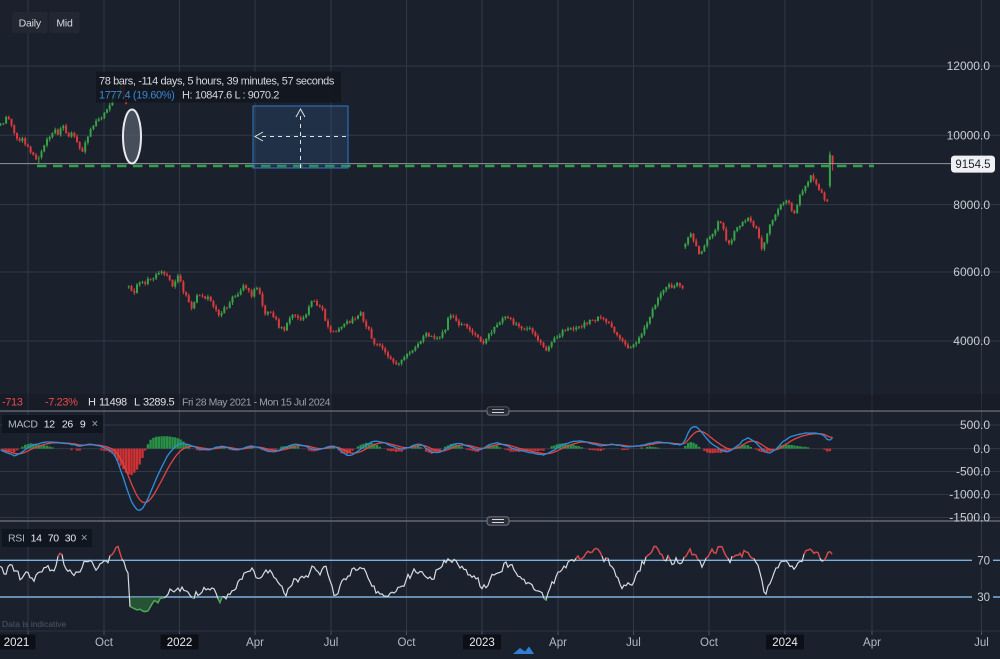  Describe the element at coordinates (136, 96) in the screenshot. I see `svg-text: 1777.4 (19.60%)` at that location.